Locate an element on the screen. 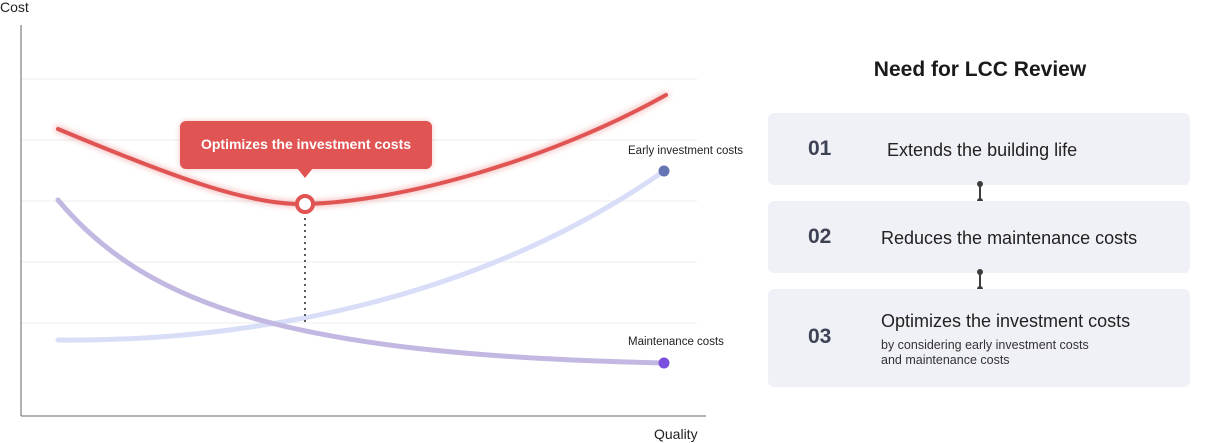 This screenshot has width=1208, height=443. step-number: 02 is located at coordinates (820, 236).